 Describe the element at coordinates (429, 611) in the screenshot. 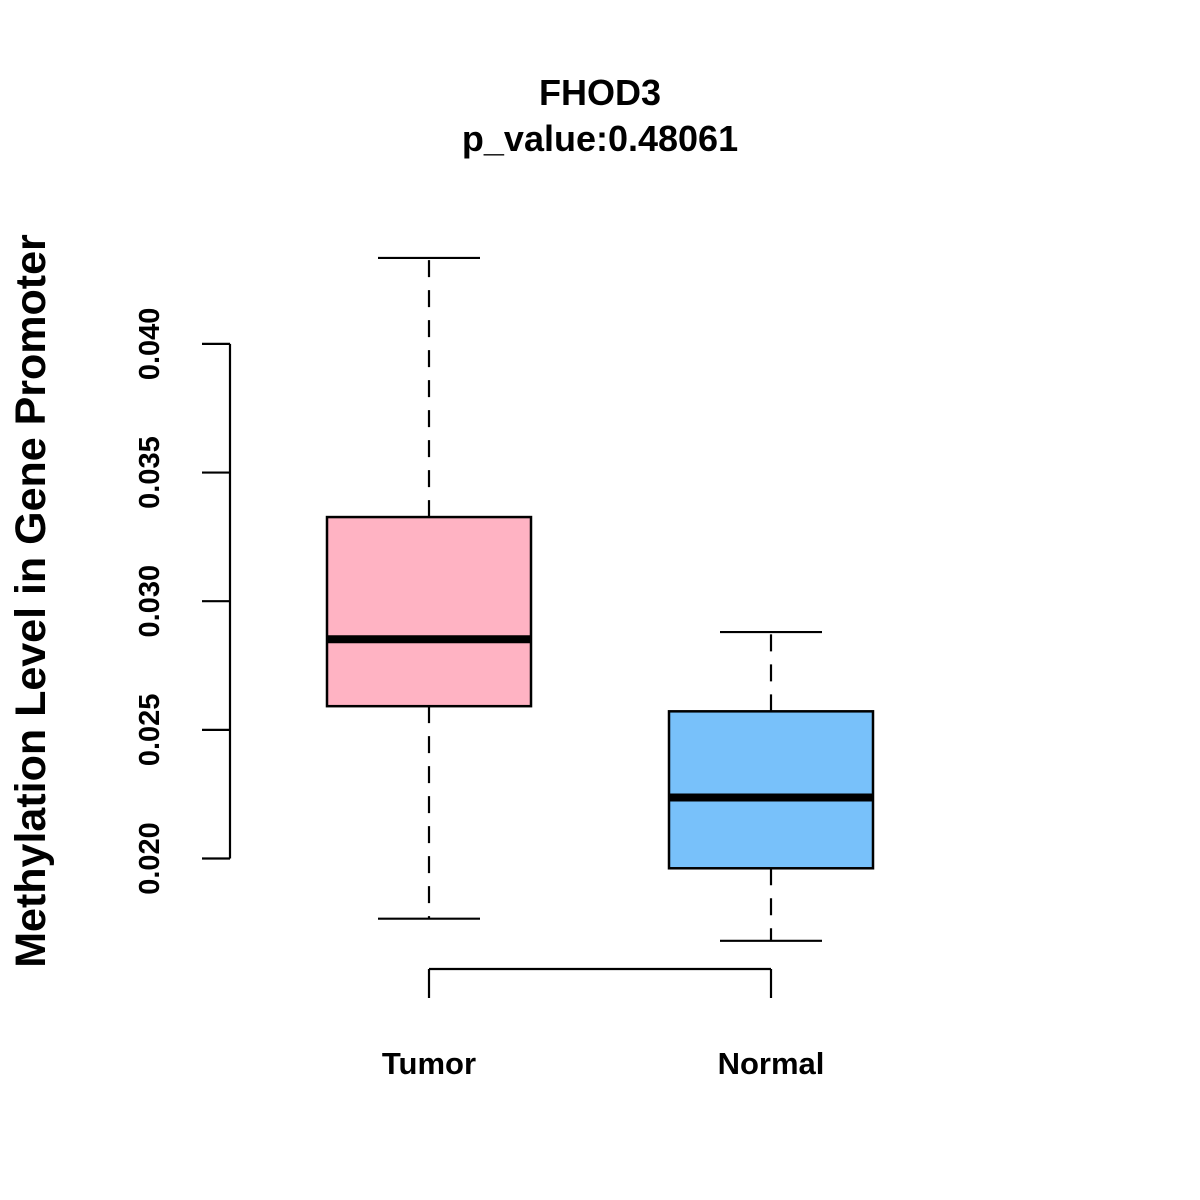

I see `tumor-iqr-box` at that location.